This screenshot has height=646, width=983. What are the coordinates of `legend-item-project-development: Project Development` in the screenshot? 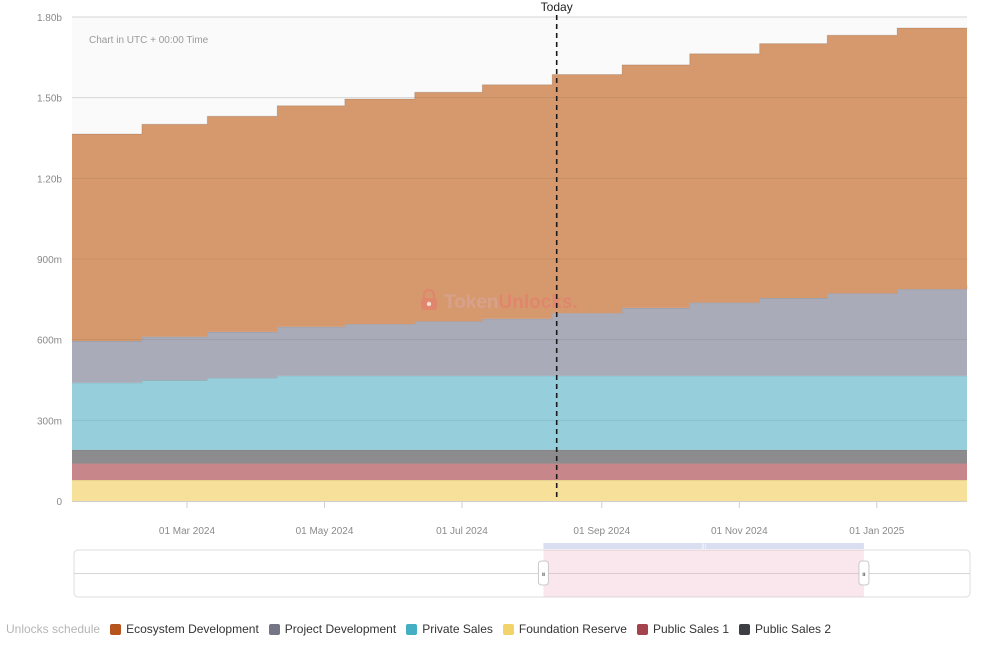 It's located at (332, 629).